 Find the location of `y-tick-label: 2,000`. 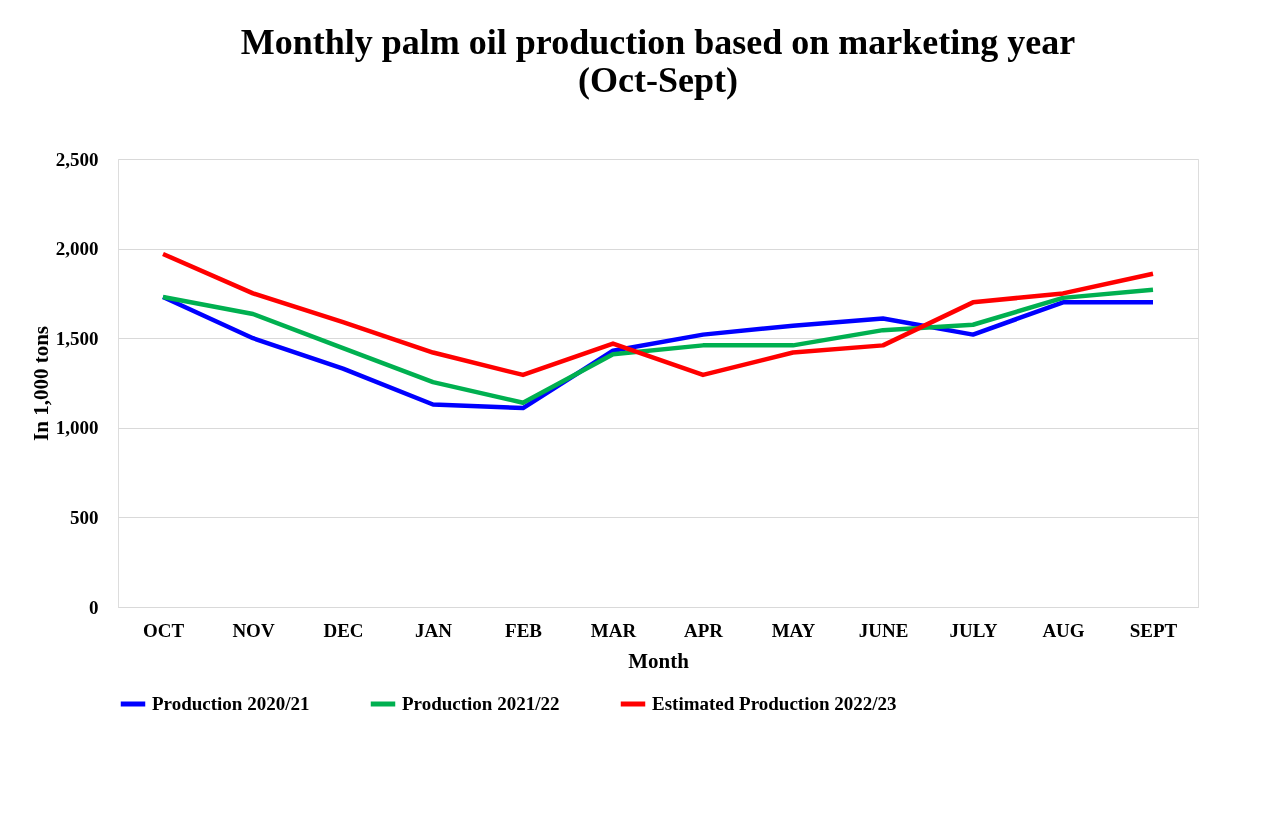

y-tick-label: 2,000 is located at coordinates (77, 249).